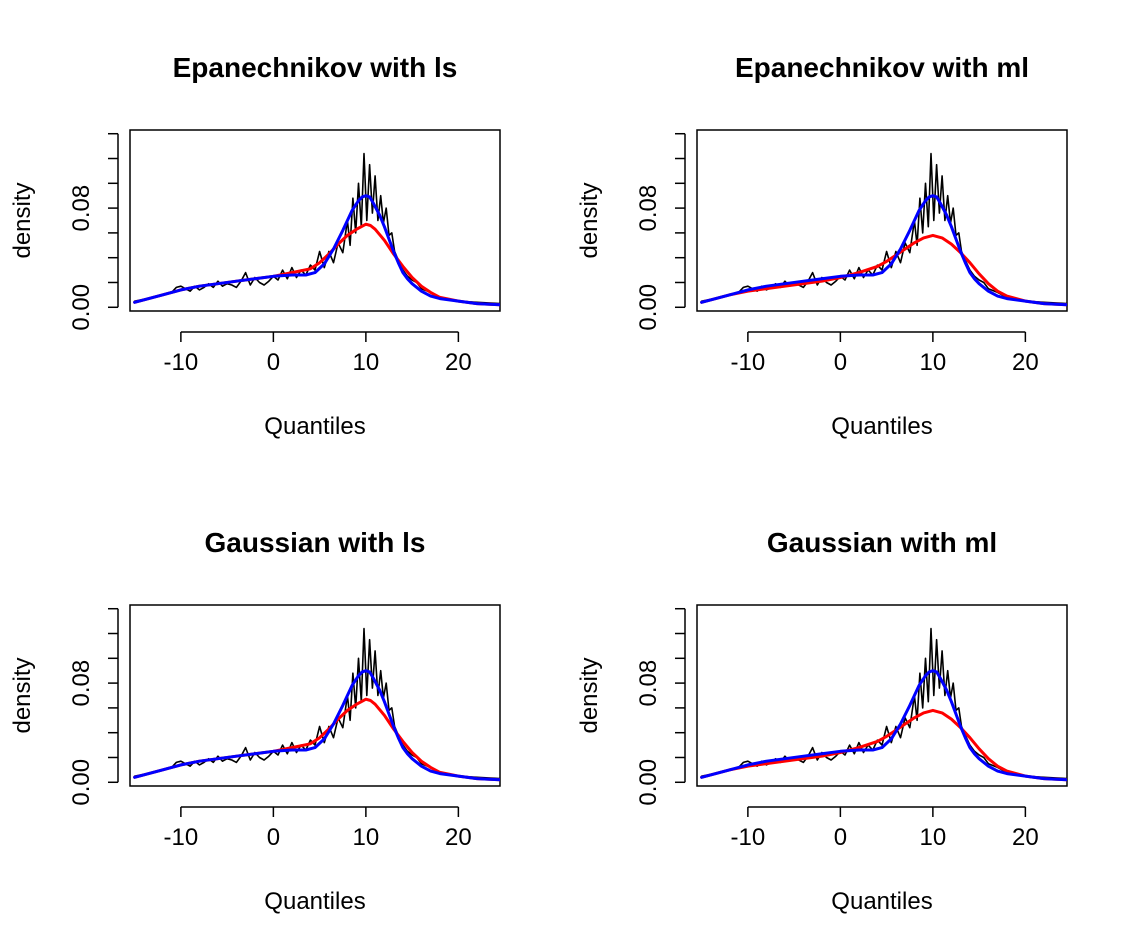 The width and height of the screenshot is (1134, 950). I want to click on chart-title: Epanechnikov with ls, so click(315, 67).